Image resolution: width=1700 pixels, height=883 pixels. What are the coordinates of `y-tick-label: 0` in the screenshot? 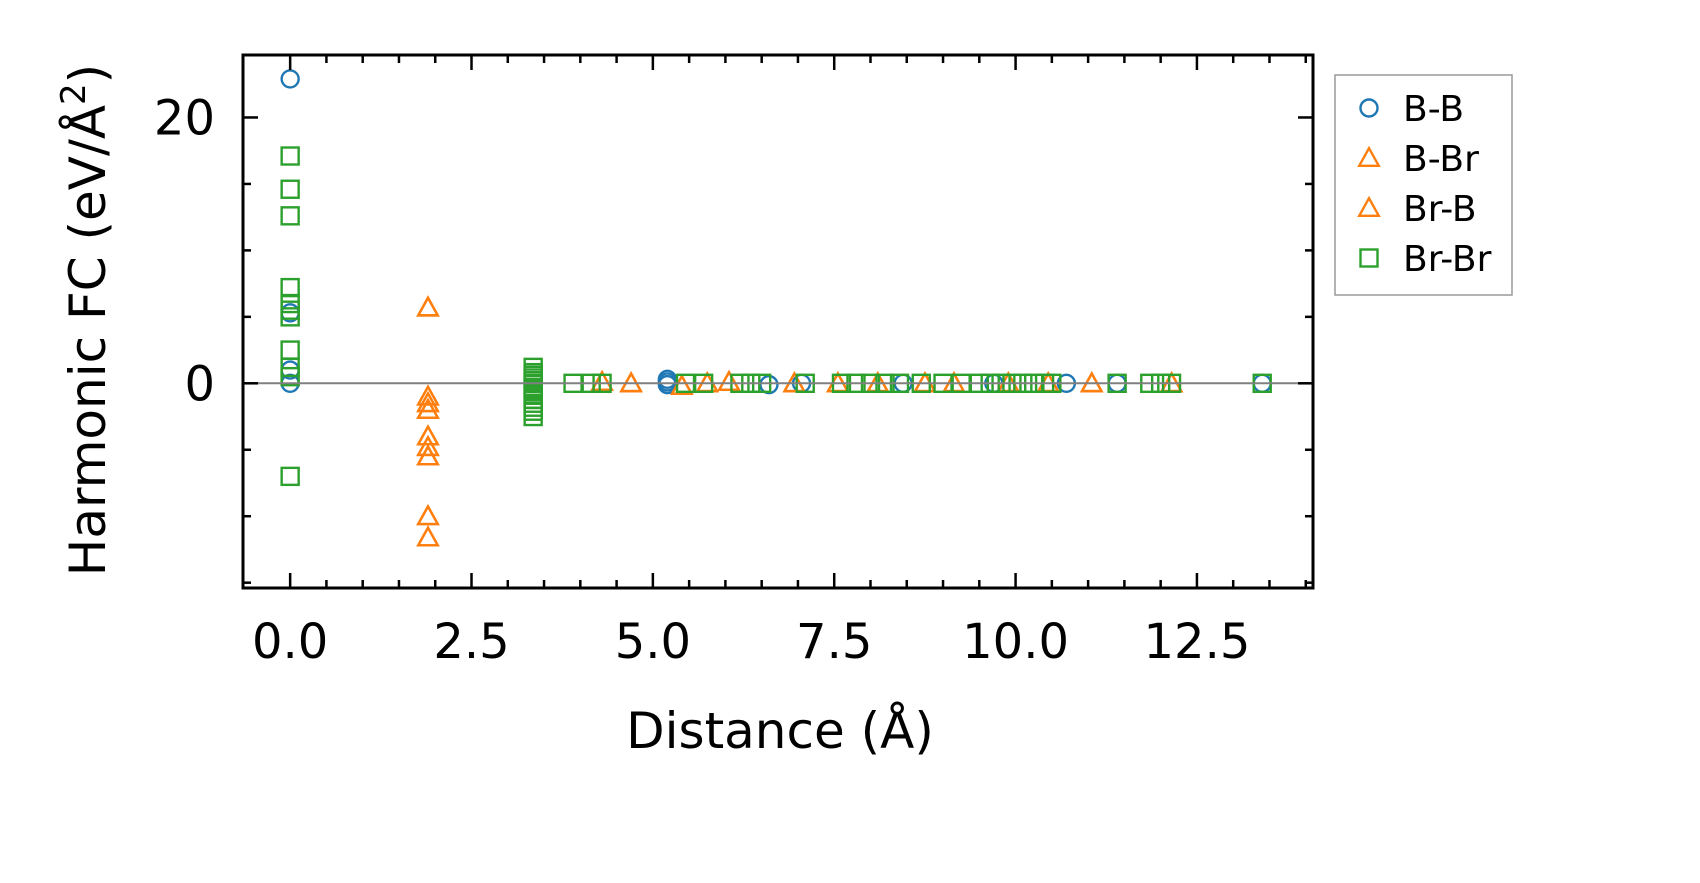 It's located at (199, 384).